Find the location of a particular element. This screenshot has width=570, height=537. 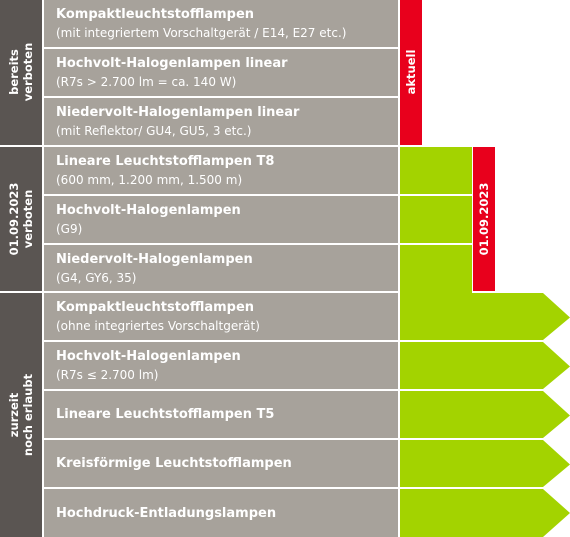

lamp-subtitle: (G9) is located at coordinates (69, 229).